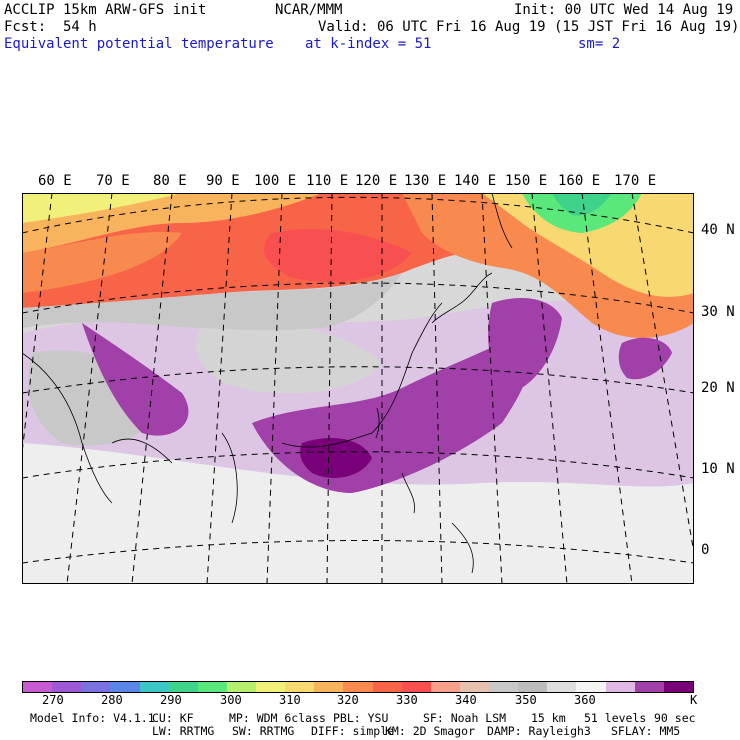 This screenshot has height=740, width=740. What do you see at coordinates (466, 700) in the screenshot?
I see `colorbar-tick: 340` at bounding box center [466, 700].